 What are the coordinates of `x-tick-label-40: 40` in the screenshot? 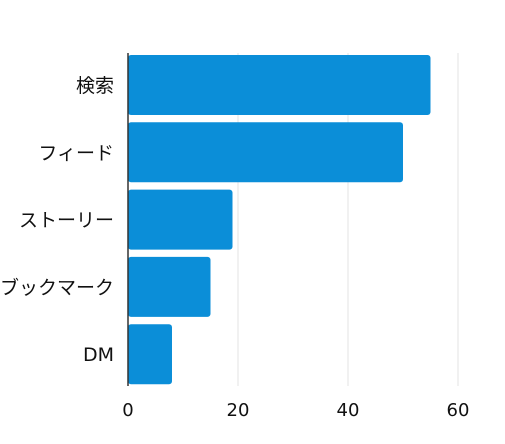 It's located at (348, 410).